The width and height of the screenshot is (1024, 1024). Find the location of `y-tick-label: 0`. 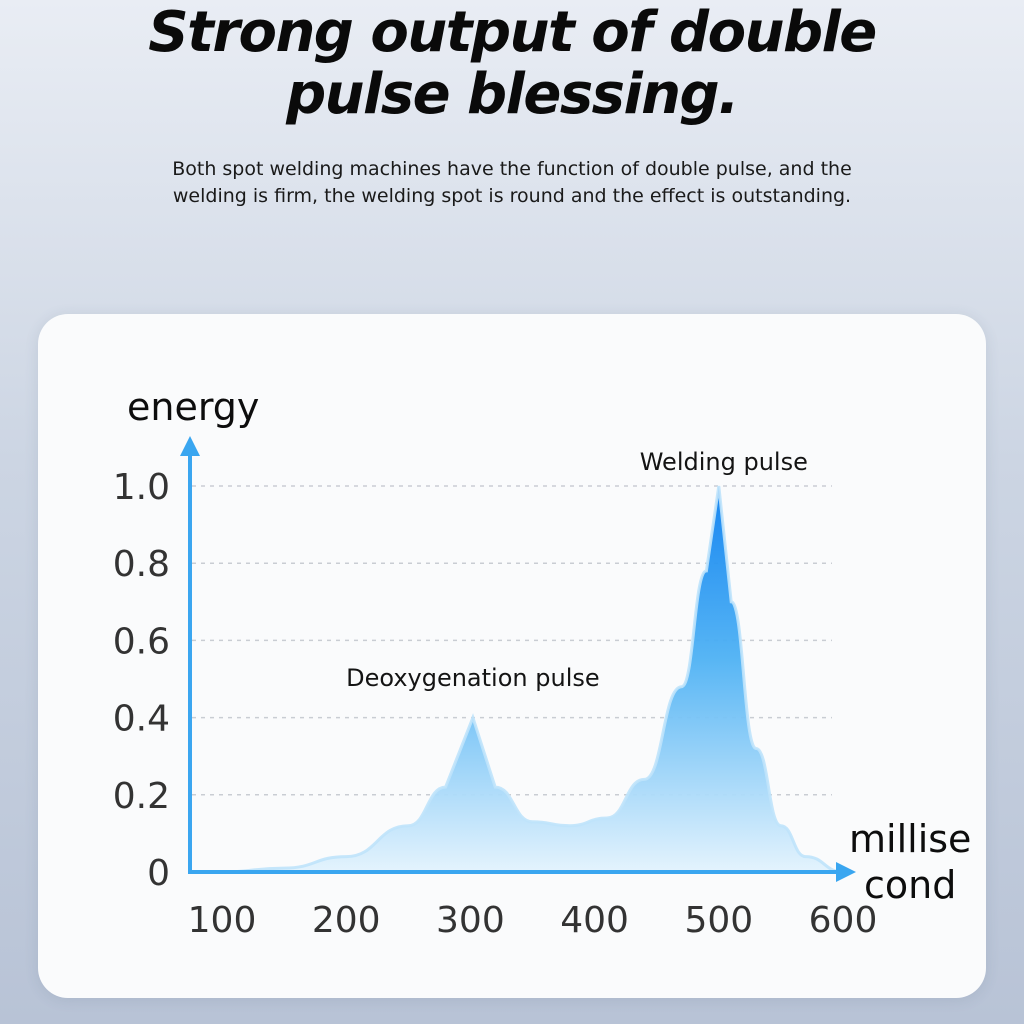

y-tick-label: 0 is located at coordinates (158, 873).